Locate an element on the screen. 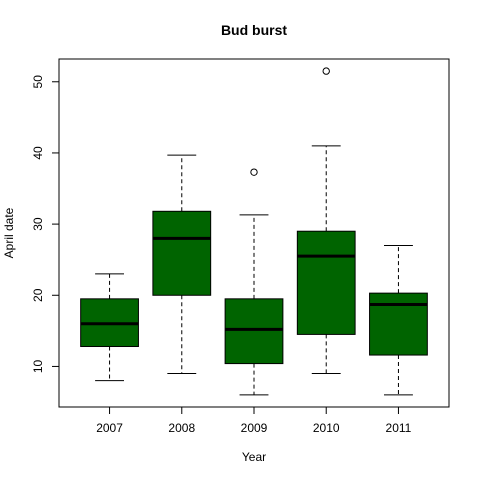 The height and width of the screenshot is (480, 480). x-tick-label: 2007 is located at coordinates (109, 428).